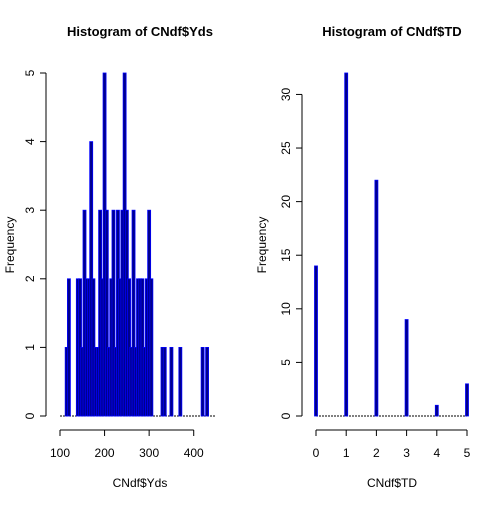 Image resolution: width=504 pixels, height=509 pixels. What do you see at coordinates (127, 444) in the screenshot?
I see `yds-x-axis: 100 200 300 400` at bounding box center [127, 444].